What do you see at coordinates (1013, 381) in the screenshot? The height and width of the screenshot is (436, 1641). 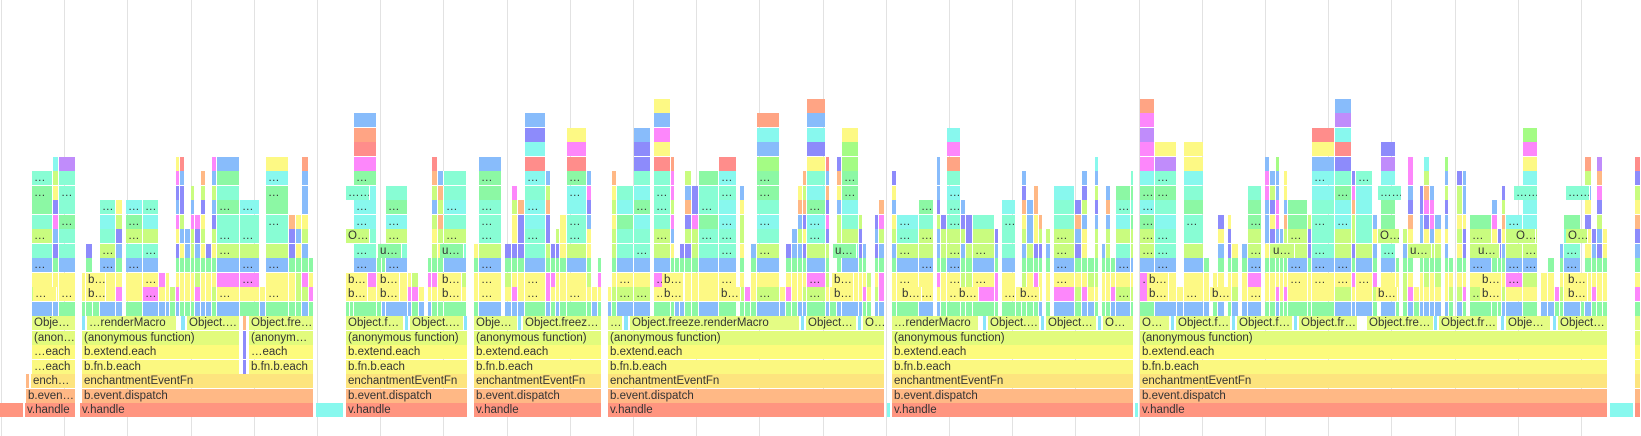 I see `call-frame: enchantmentEventFn` at bounding box center [1013, 381].